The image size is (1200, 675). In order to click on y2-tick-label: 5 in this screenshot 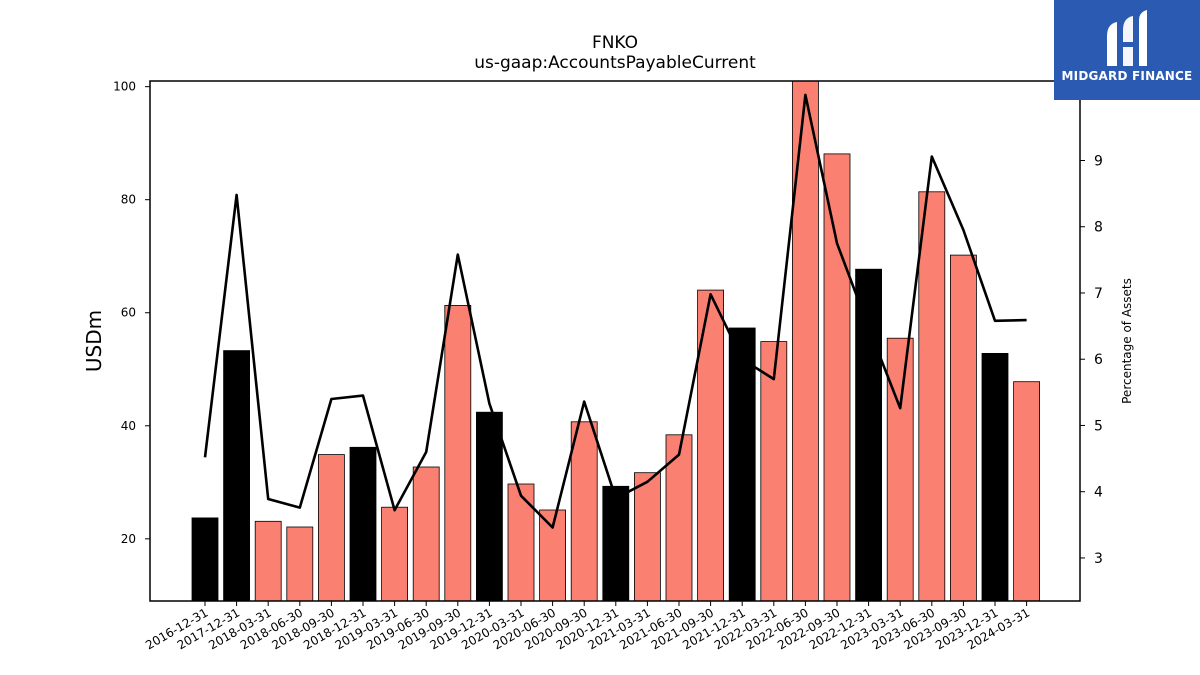, I will do `click(1098, 426)`.